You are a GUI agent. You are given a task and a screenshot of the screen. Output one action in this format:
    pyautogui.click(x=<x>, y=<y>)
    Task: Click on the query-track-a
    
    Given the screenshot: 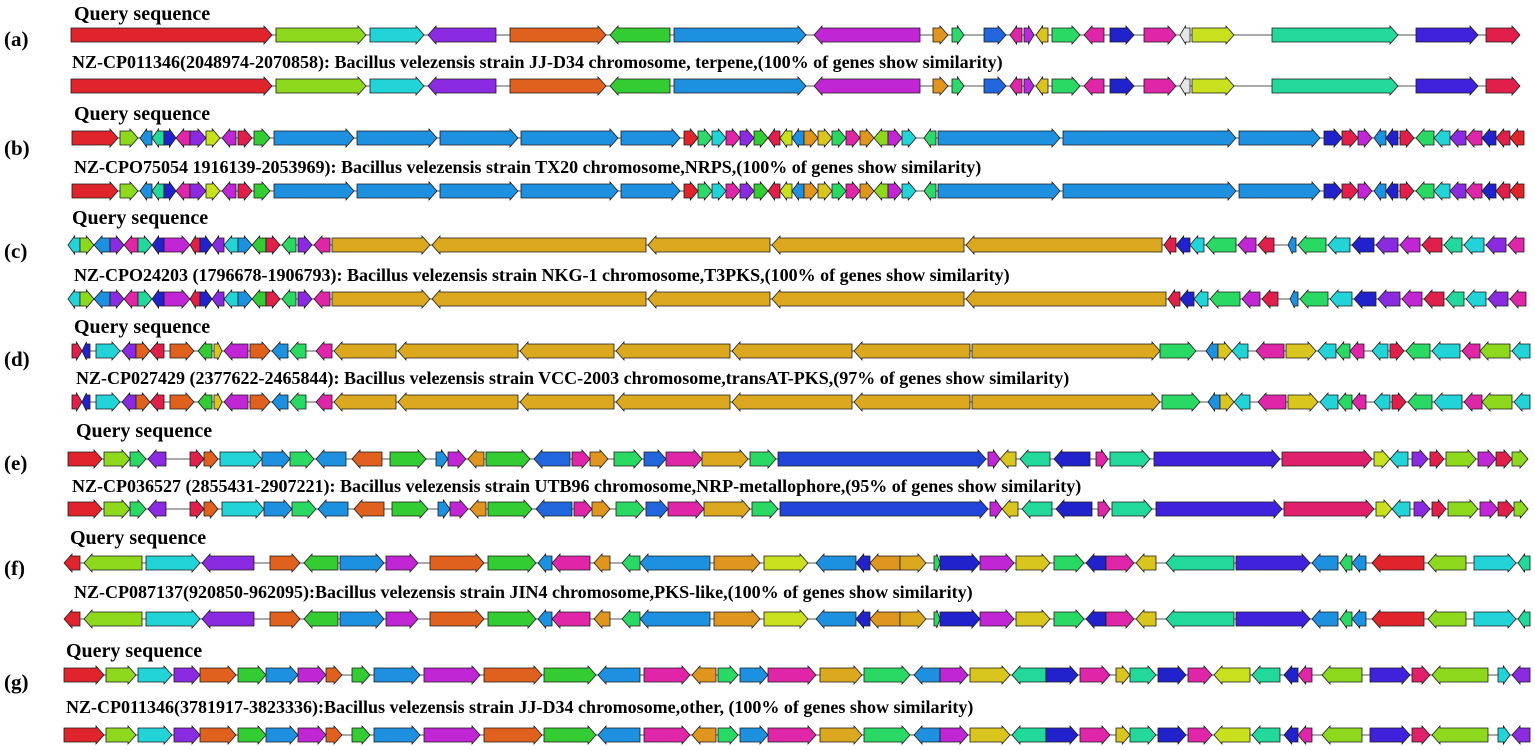 What is the action you would take?
    pyautogui.click(x=795, y=35)
    